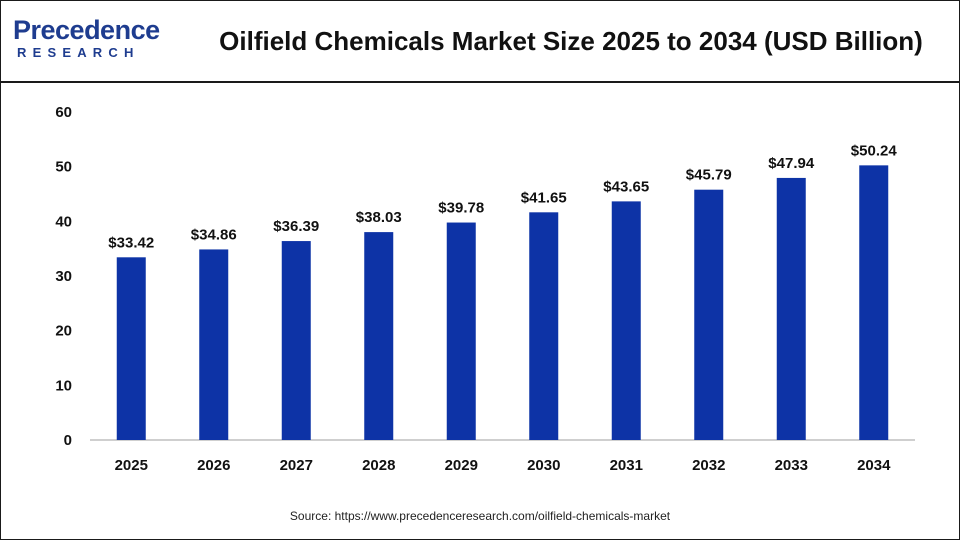 Image resolution: width=960 pixels, height=540 pixels. I want to click on data-label: $41.65, so click(544, 197).